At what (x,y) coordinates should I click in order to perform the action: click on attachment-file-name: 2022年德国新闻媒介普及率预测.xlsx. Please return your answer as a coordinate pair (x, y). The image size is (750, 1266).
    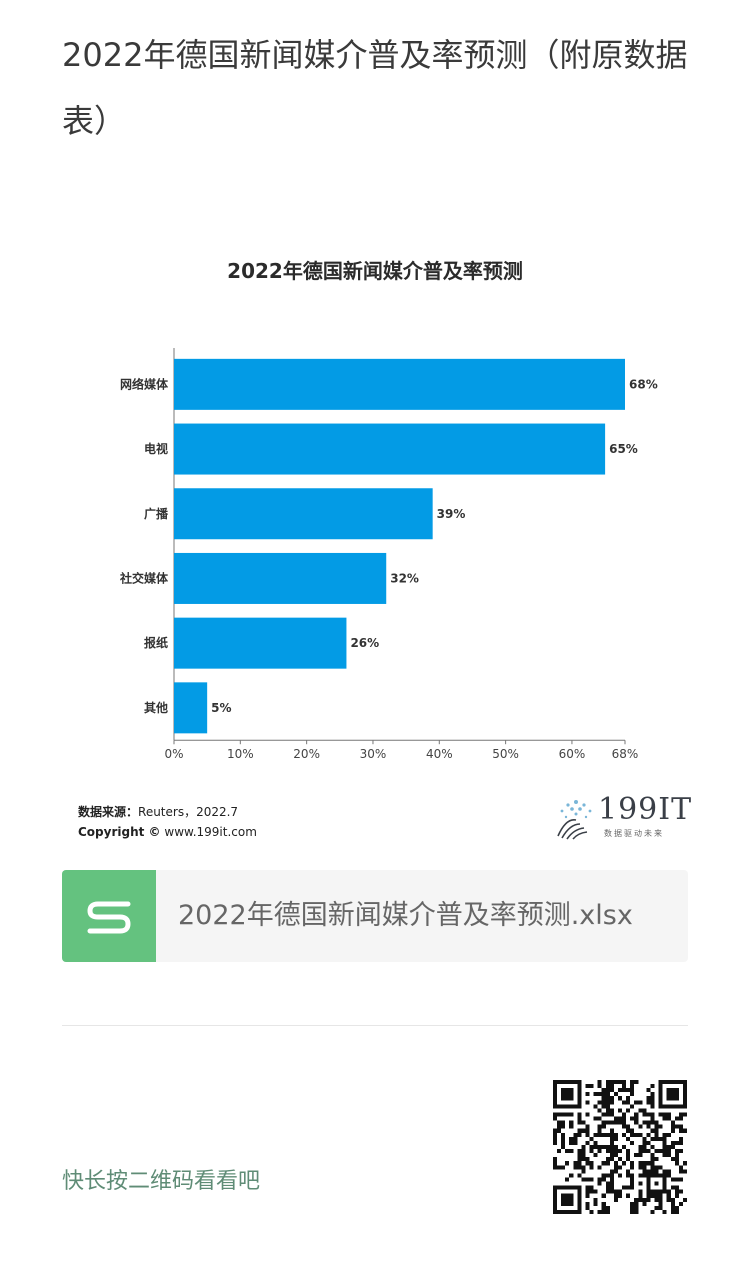
    Looking at the image, I should click on (405, 915).